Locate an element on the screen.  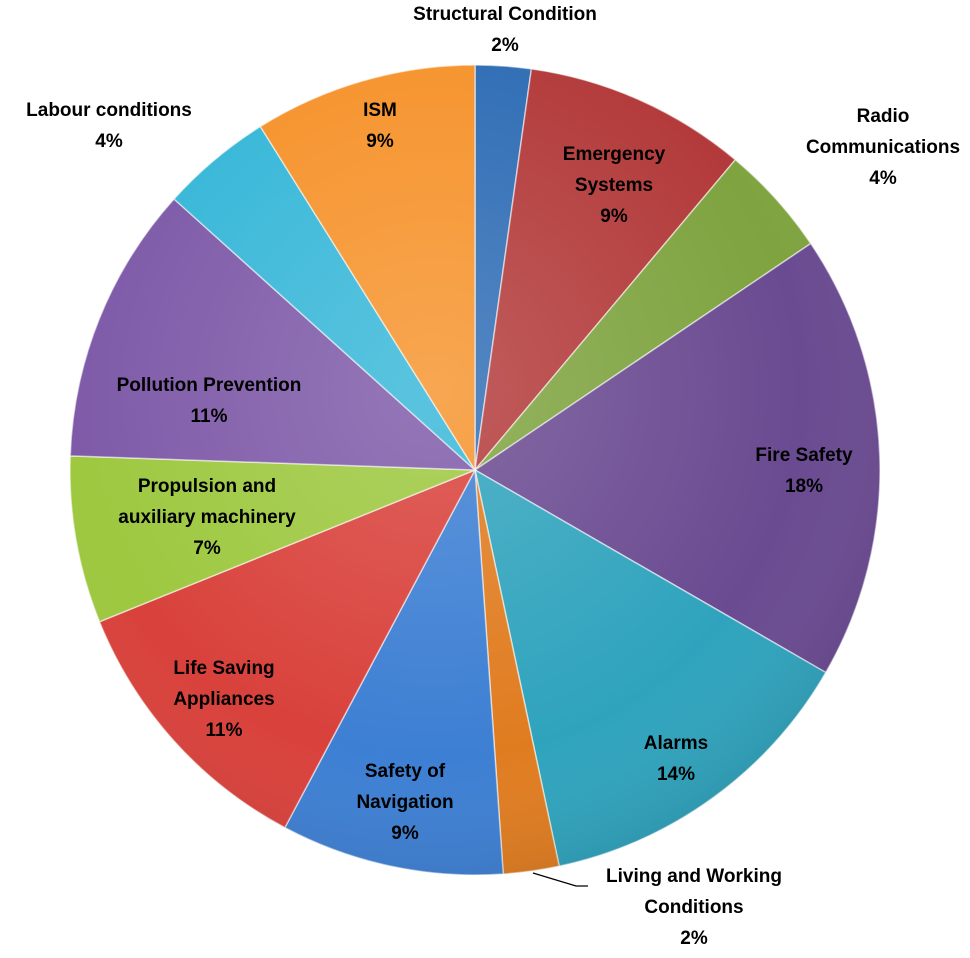
data-label-life-saving-appliances: Life Saving Appliances 11% is located at coordinates (223, 699).